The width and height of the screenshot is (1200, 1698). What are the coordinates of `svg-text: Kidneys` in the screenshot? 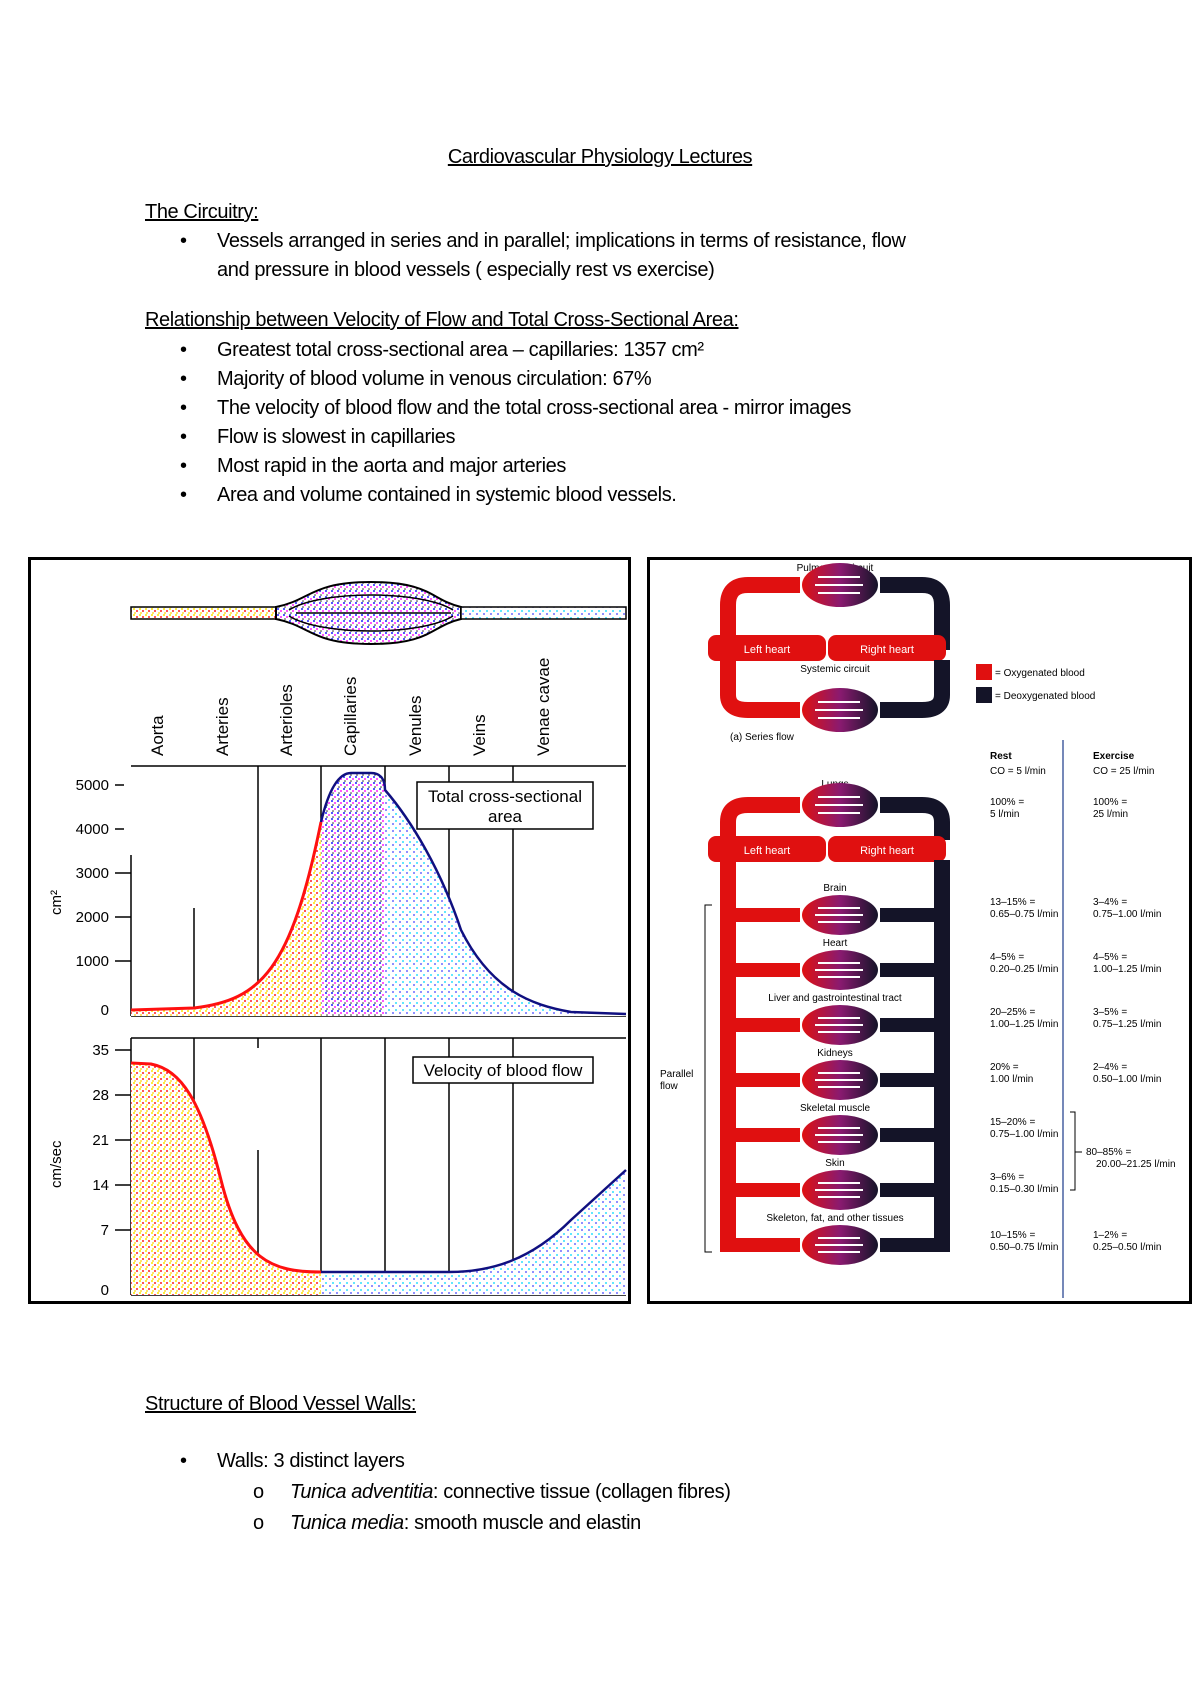 It's located at (835, 1053).